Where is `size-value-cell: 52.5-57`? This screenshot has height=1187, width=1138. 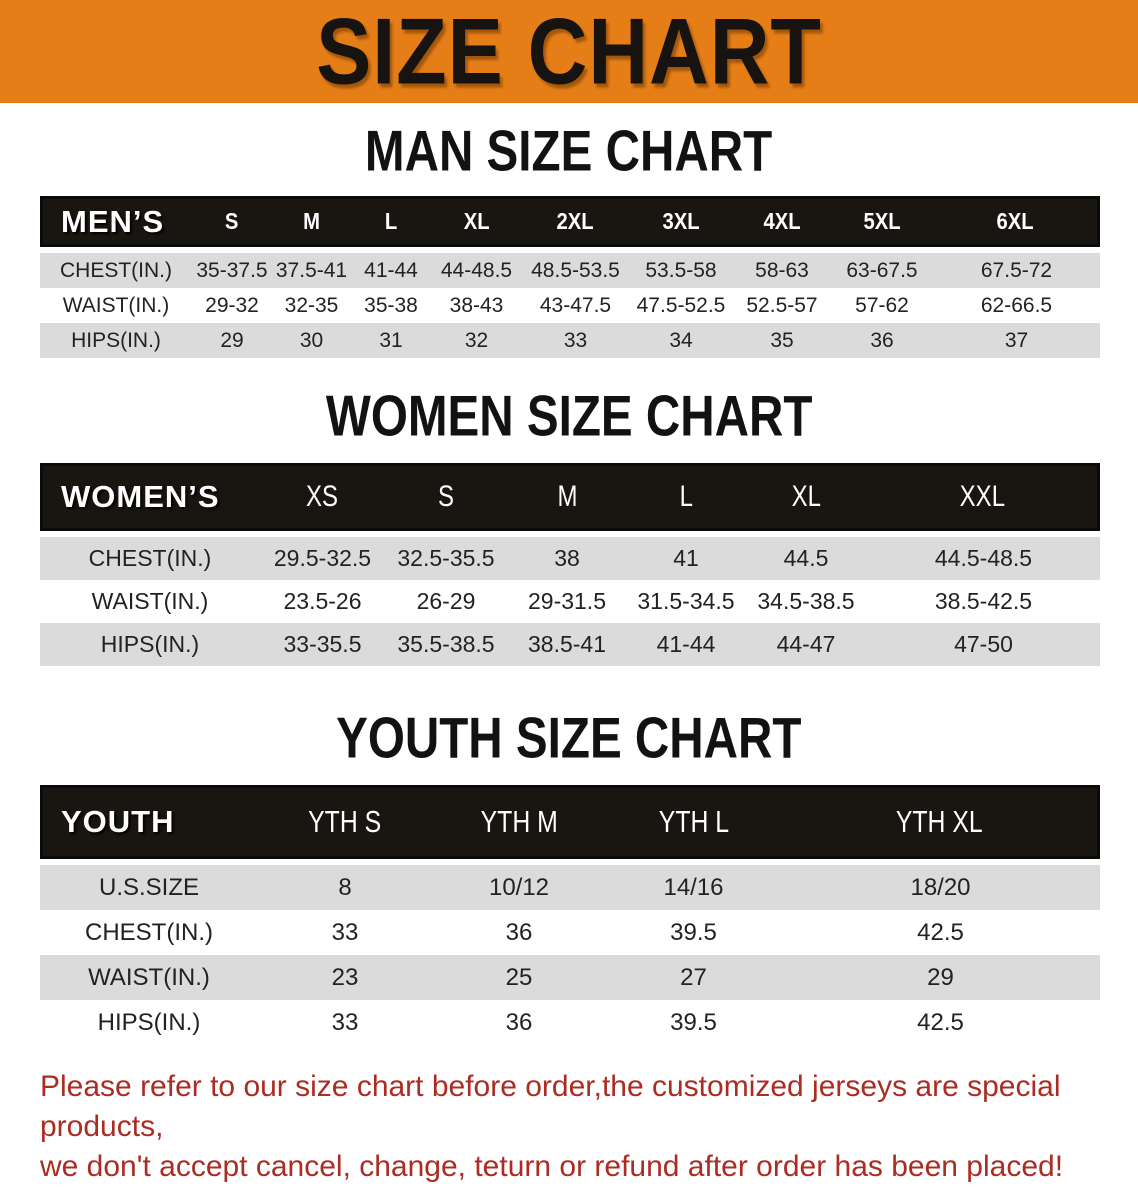 size-value-cell: 52.5-57 is located at coordinates (782, 305).